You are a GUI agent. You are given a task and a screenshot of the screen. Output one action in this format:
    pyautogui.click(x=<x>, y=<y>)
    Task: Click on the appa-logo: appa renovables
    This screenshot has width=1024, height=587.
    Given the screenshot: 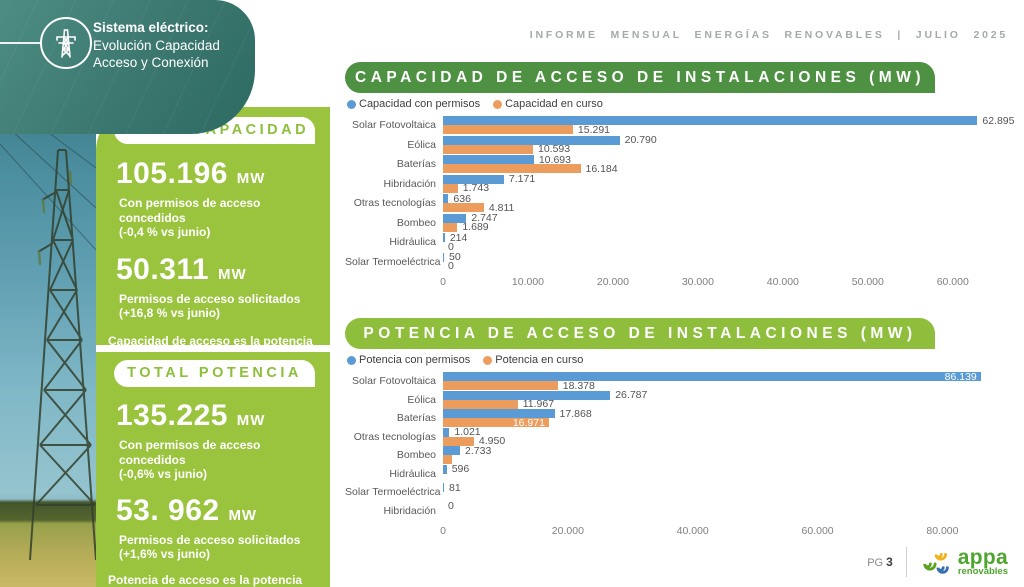 What is the action you would take?
    pyautogui.click(x=964, y=562)
    